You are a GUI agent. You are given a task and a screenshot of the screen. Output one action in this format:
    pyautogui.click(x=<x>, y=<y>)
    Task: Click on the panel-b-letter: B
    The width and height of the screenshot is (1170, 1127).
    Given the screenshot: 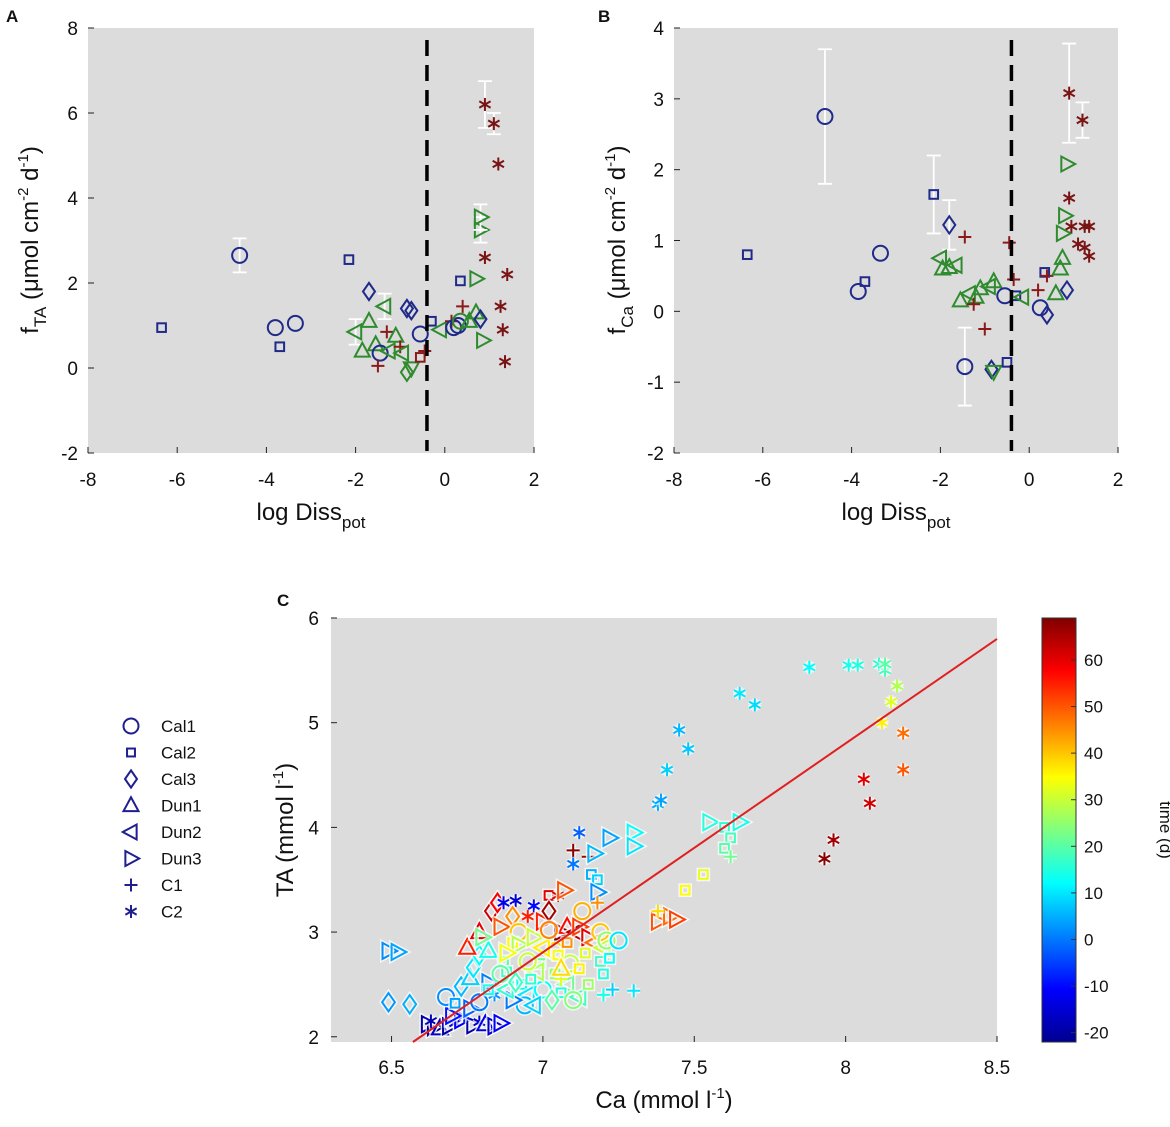 What is the action you would take?
    pyautogui.click(x=604, y=16)
    